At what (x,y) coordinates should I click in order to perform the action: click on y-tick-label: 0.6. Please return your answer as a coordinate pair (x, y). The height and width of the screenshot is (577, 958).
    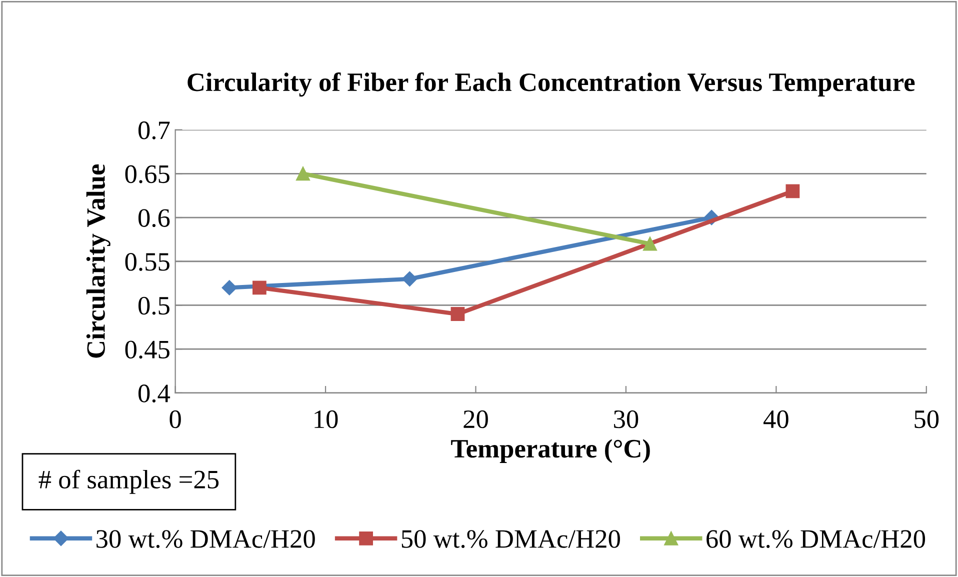
    Looking at the image, I should click on (154, 218).